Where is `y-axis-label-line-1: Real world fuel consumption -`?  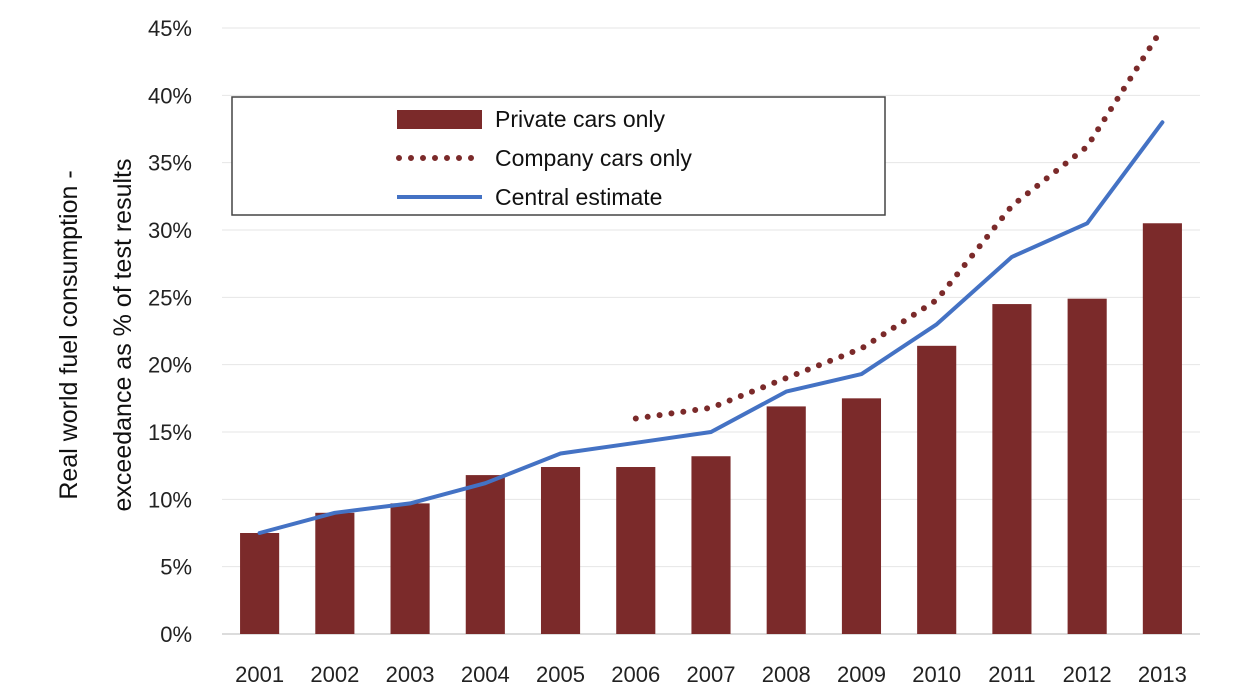
y-axis-label-line-1: Real world fuel consumption - is located at coordinates (69, 334).